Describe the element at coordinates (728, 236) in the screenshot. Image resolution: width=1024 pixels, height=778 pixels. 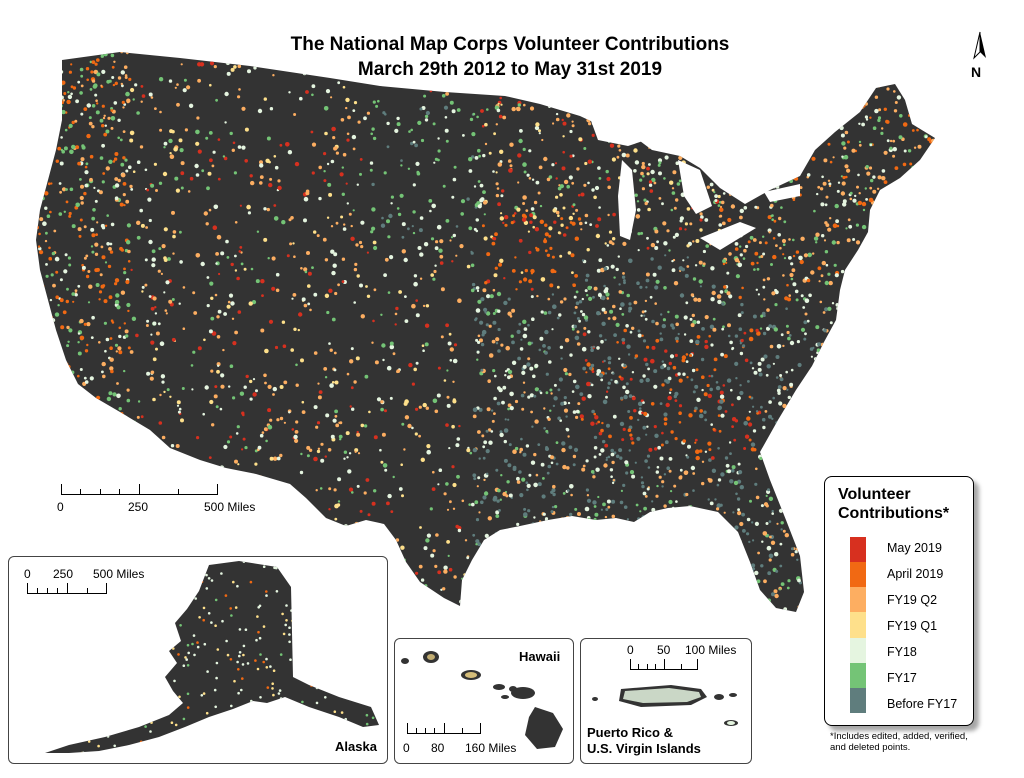
I see `lake-erie` at that location.